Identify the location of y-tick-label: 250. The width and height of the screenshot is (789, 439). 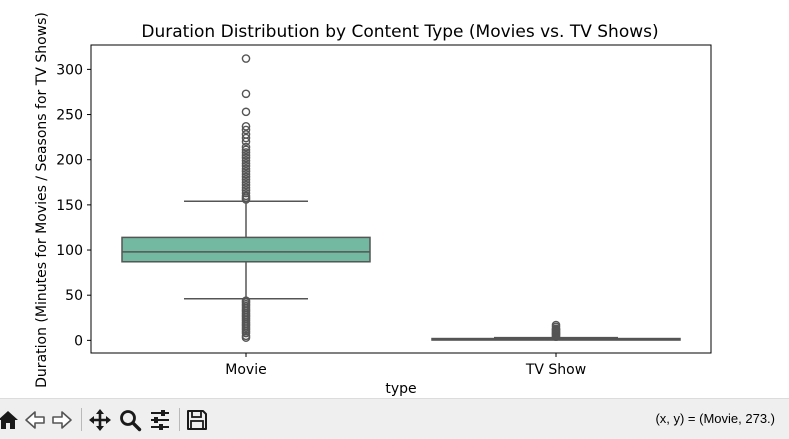
(69, 116).